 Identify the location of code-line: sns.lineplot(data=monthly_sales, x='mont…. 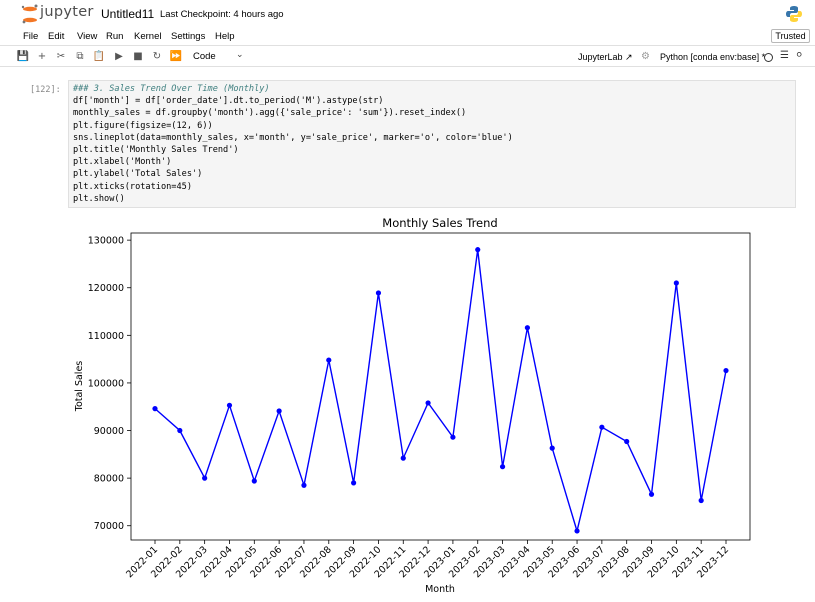
(293, 138).